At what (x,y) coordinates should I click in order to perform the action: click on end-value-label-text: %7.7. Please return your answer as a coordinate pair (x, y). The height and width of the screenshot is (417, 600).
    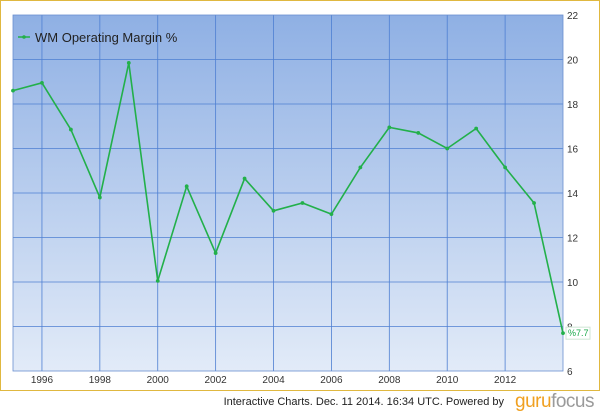
    Looking at the image, I should click on (578, 333).